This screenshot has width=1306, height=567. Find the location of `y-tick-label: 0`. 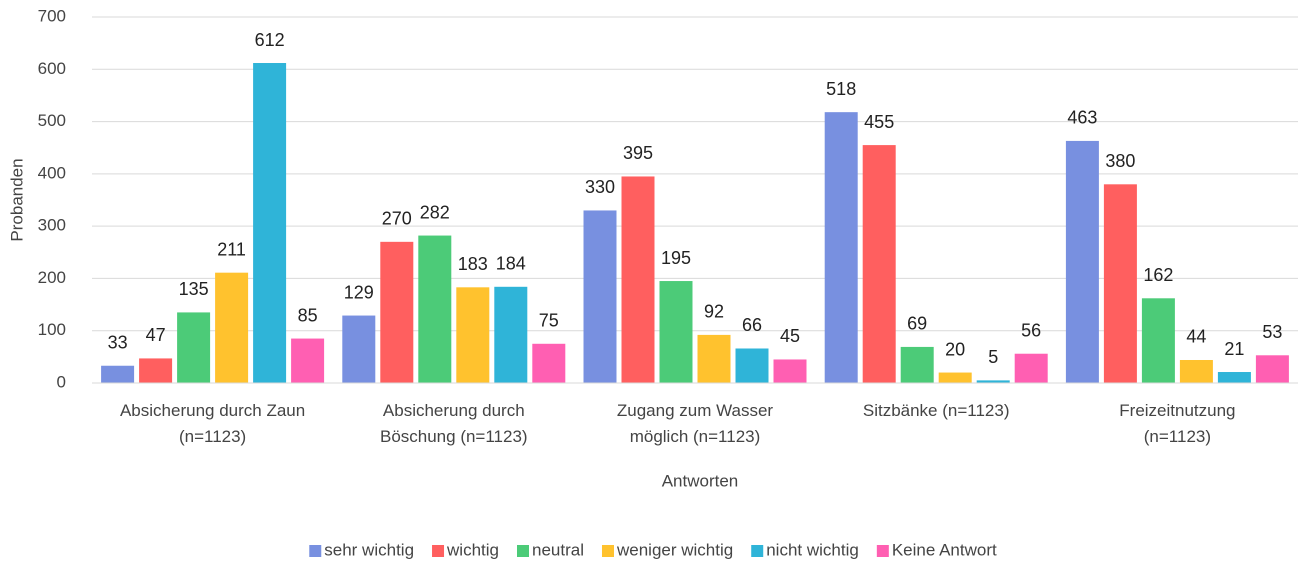

y-tick-label: 0 is located at coordinates (61, 381).